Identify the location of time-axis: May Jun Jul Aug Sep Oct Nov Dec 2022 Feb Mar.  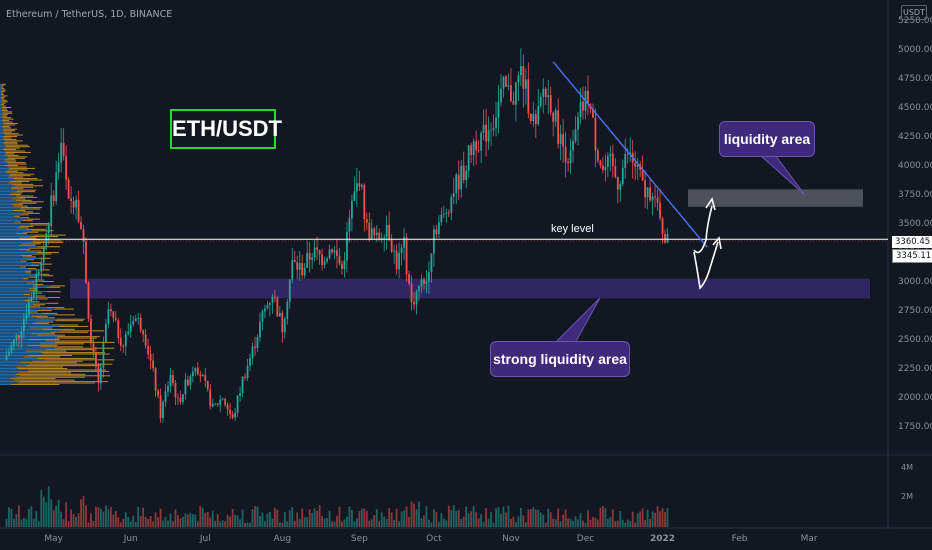
(431, 539).